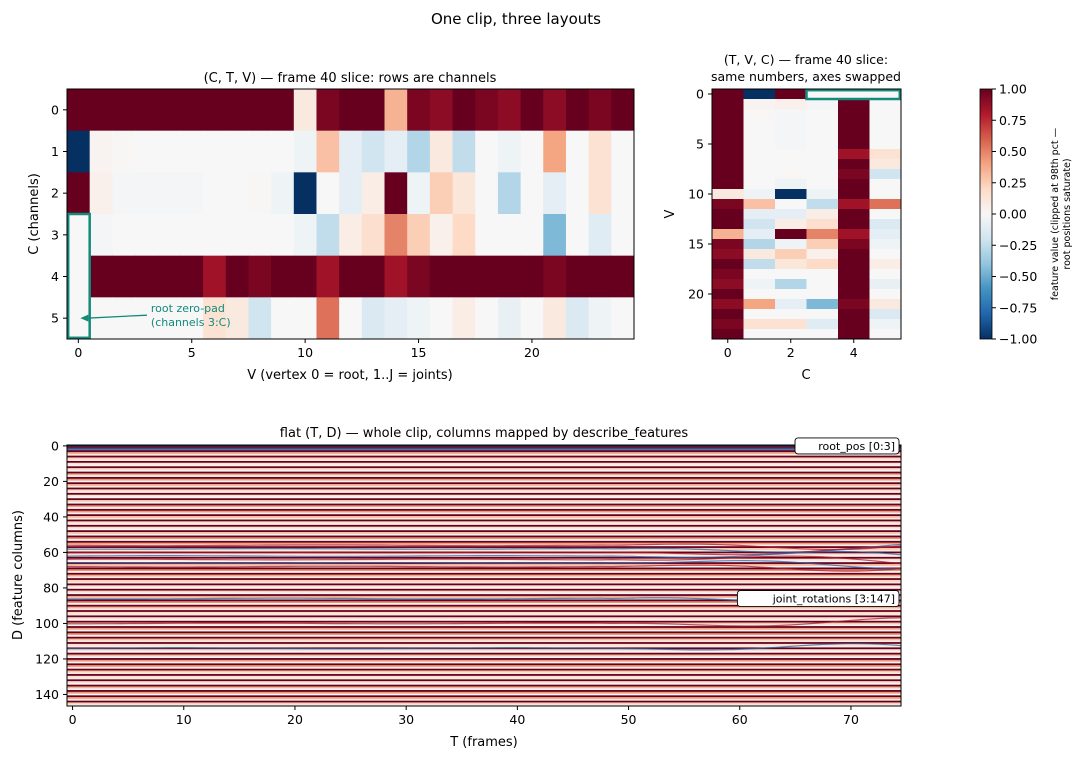 This screenshot has width=1084, height=759. Describe the element at coordinates (670, 213) in the screenshot. I see `tvc-ylabel: V` at that location.